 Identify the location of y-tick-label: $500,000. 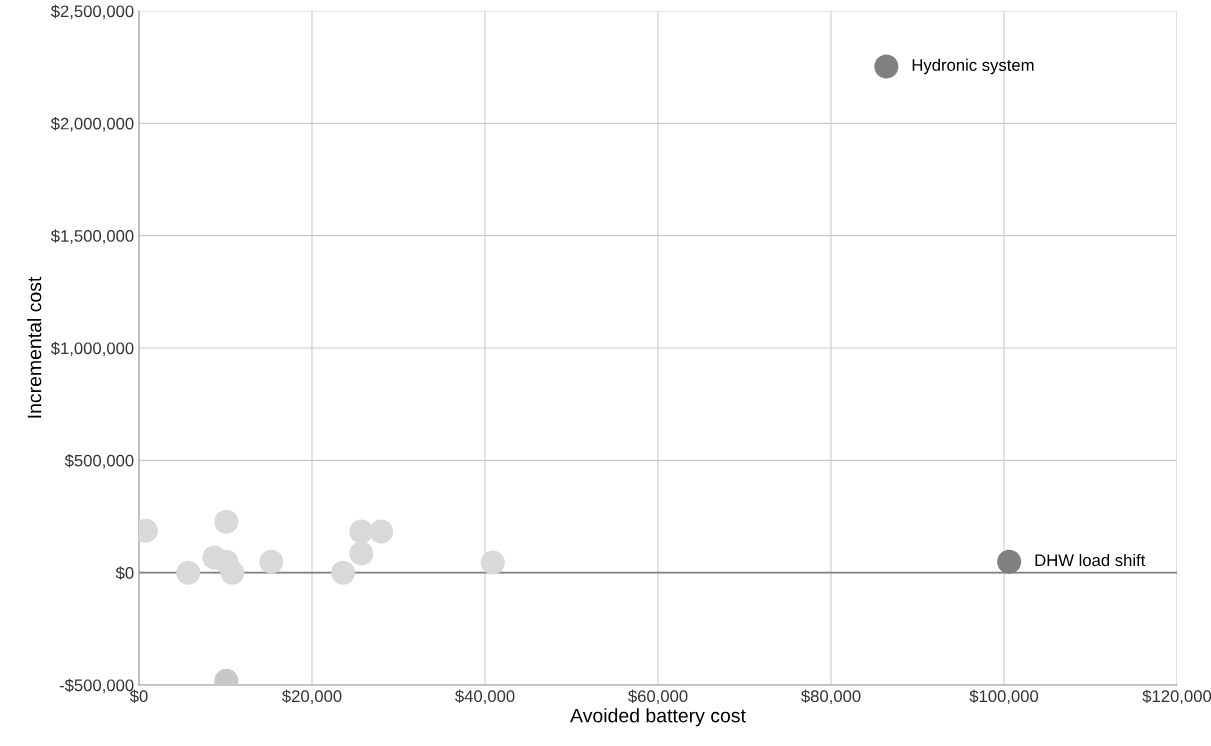
(99, 461).